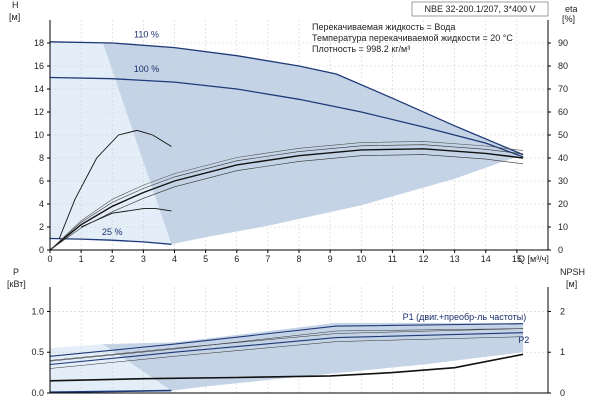 This screenshot has height=400, width=600. I want to click on y-tick-label: 10, so click(39, 135).